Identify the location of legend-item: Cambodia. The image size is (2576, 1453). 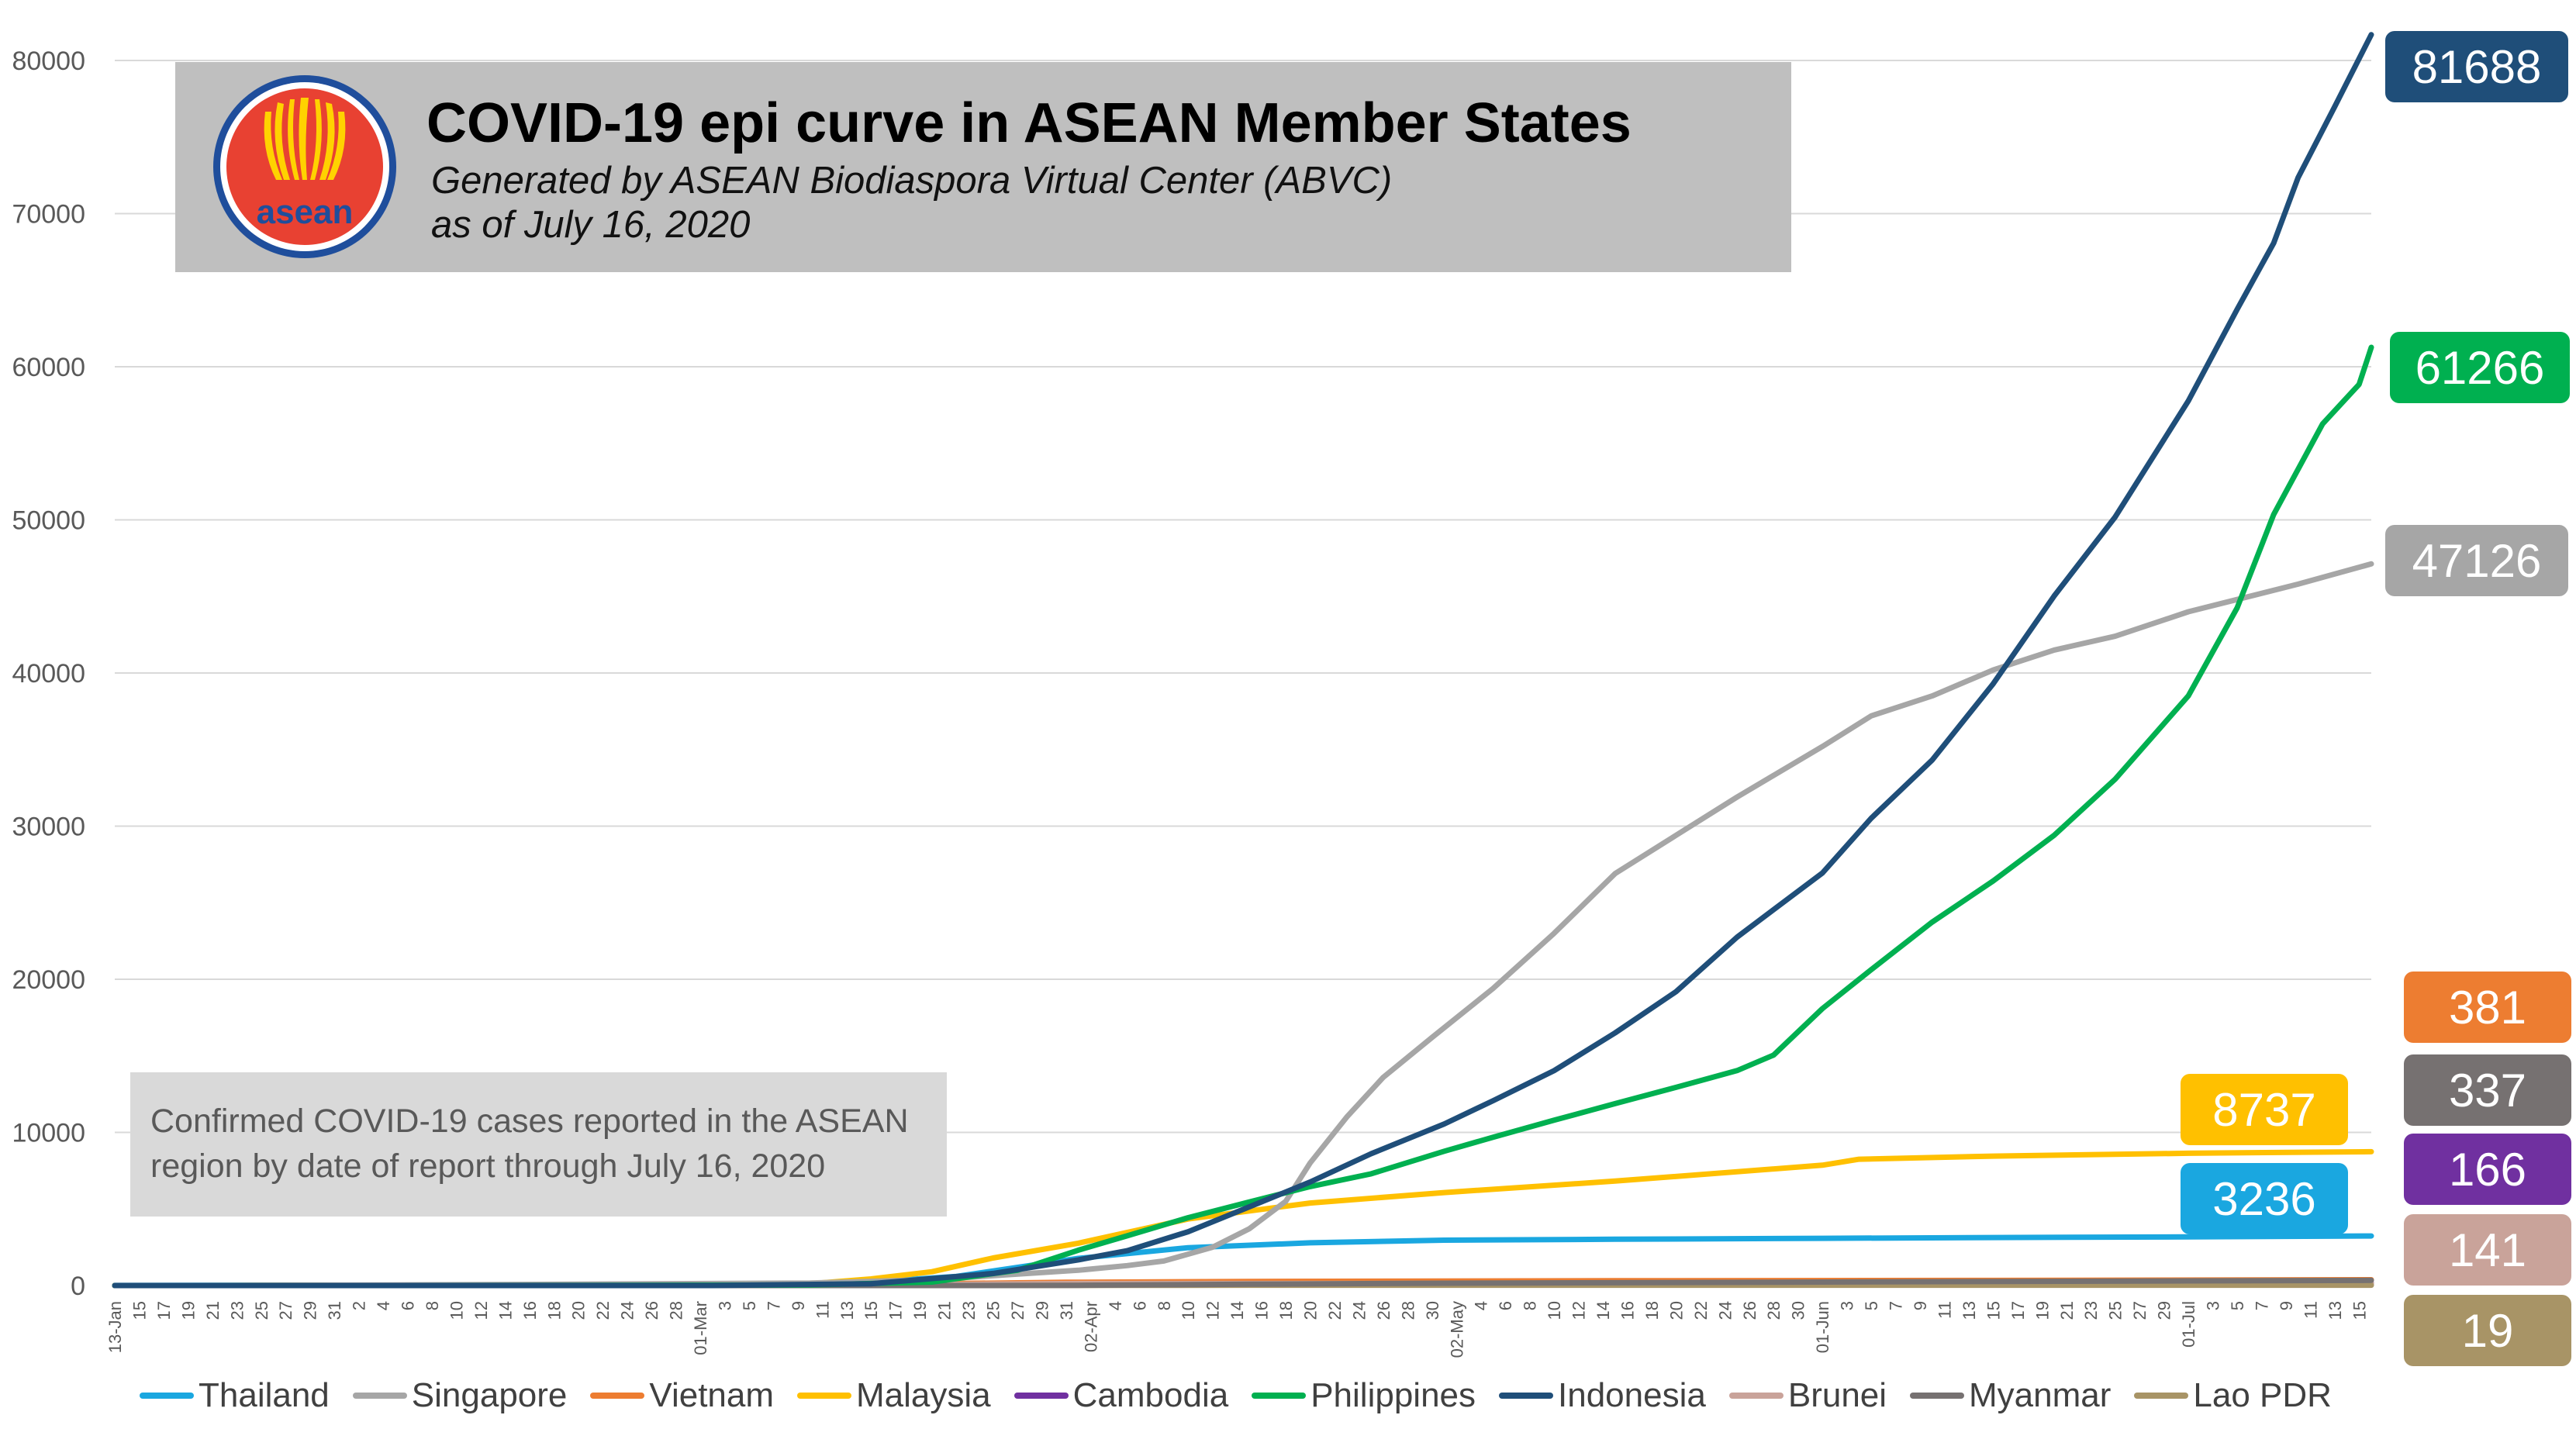
(1122, 1395).